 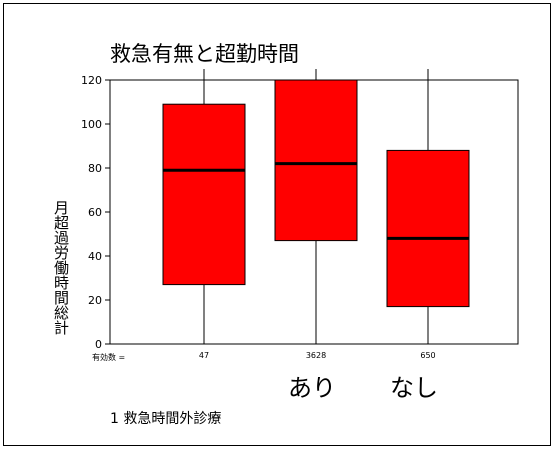 I want to click on group-label-yes: あり, so click(x=312, y=388).